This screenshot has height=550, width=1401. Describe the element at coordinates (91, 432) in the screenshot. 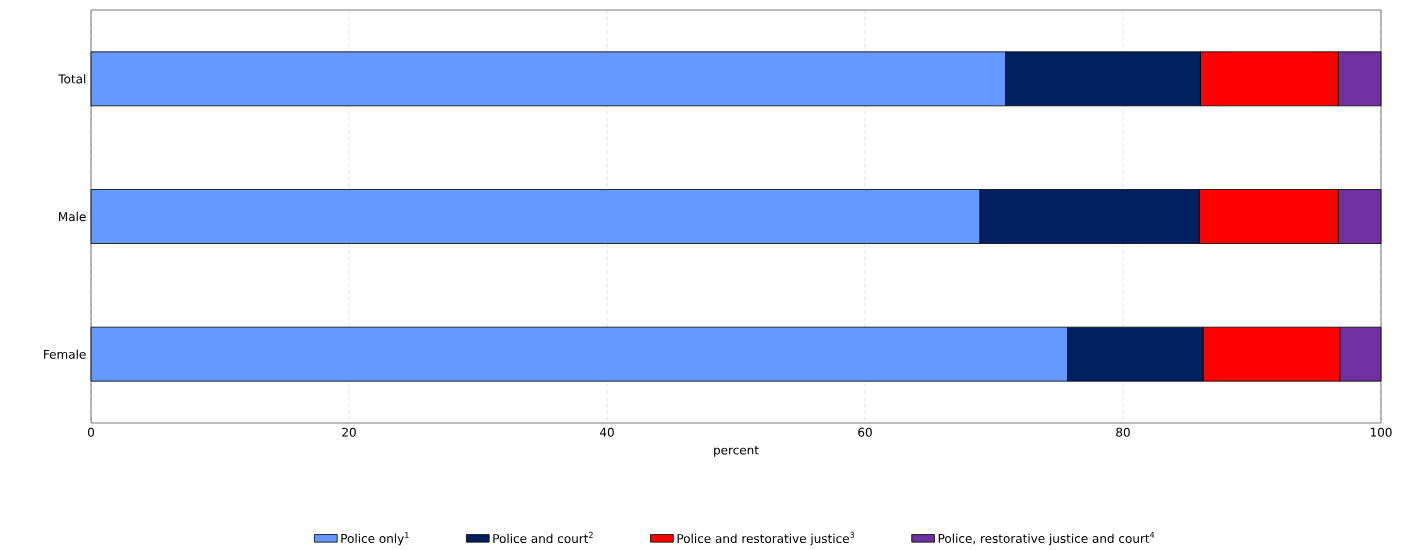

I see `x-tick-label: 0` at that location.